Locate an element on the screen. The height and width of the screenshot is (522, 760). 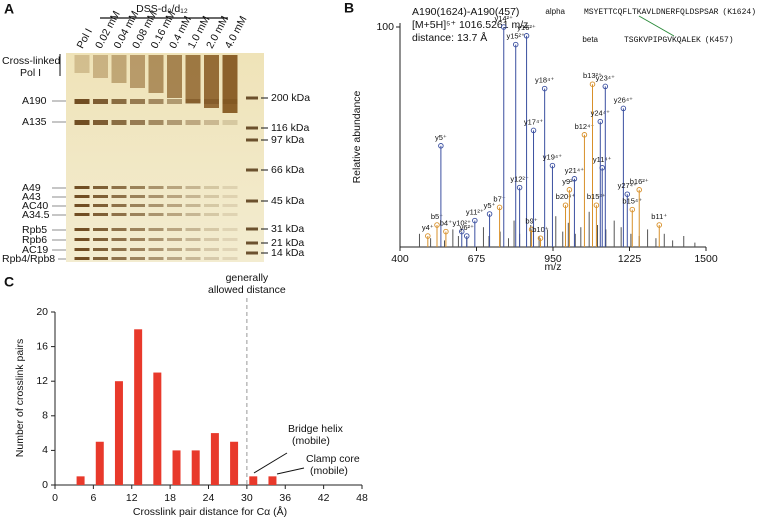
peak-label: b15²⁺ is located at coordinates (596, 196).